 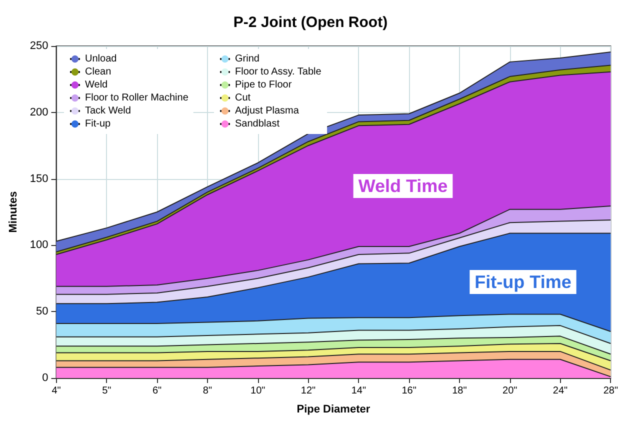 What do you see at coordinates (39, 46) in the screenshot?
I see `y-tick-label: 250` at bounding box center [39, 46].